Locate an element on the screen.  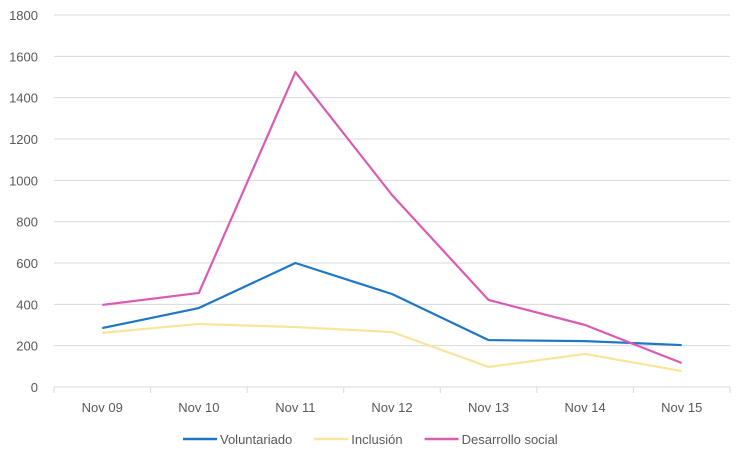
legend-label: Desarrollo social is located at coordinates (510, 439).